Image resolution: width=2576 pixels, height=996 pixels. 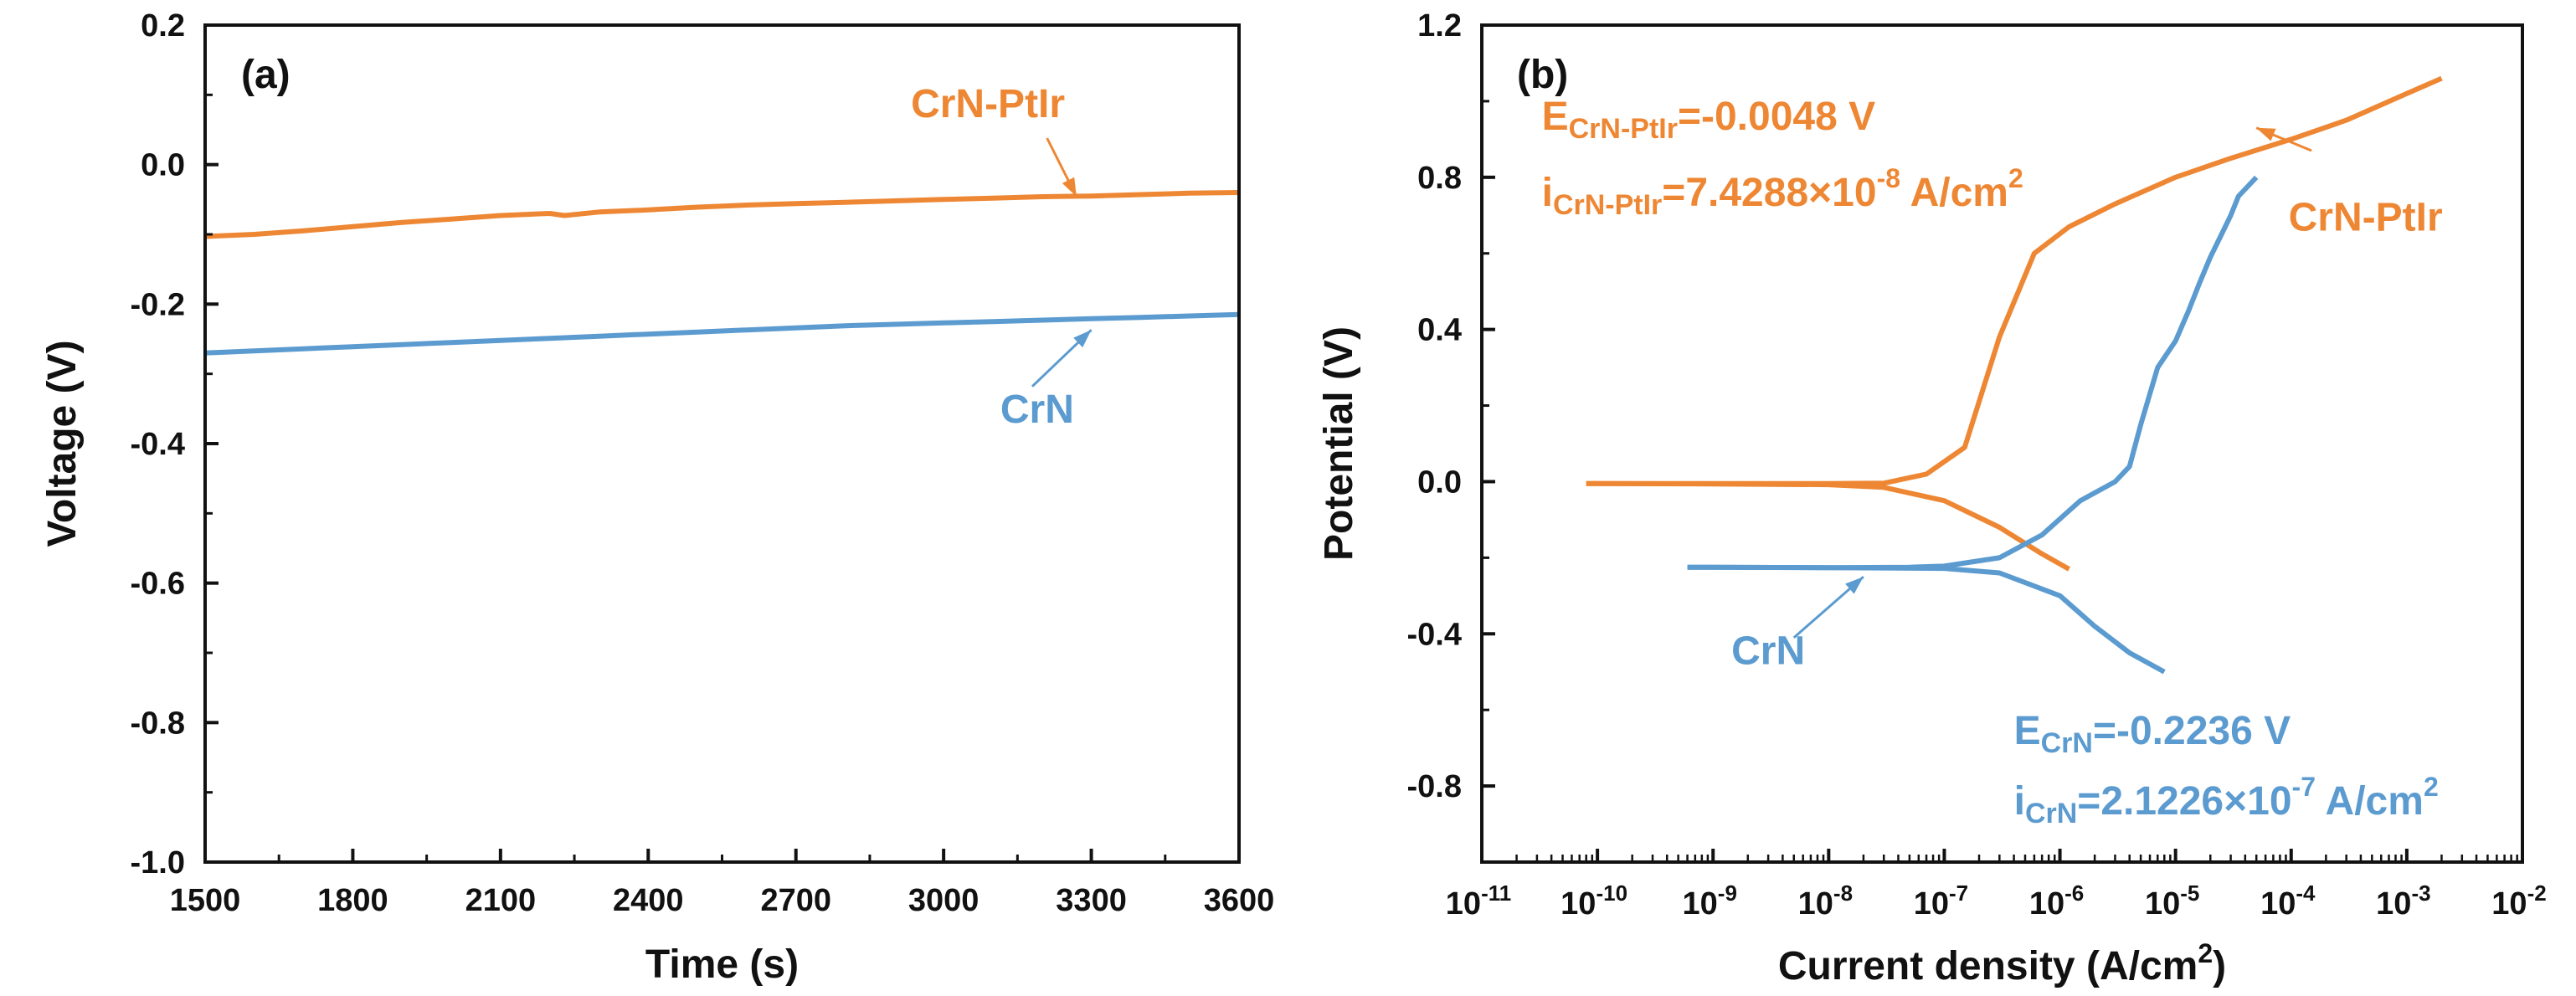 What do you see at coordinates (1783, 192) in the screenshot?
I see `annotation-i-ptir: iCrN-PtIr=7.4288×10-8 A/cm2` at bounding box center [1783, 192].